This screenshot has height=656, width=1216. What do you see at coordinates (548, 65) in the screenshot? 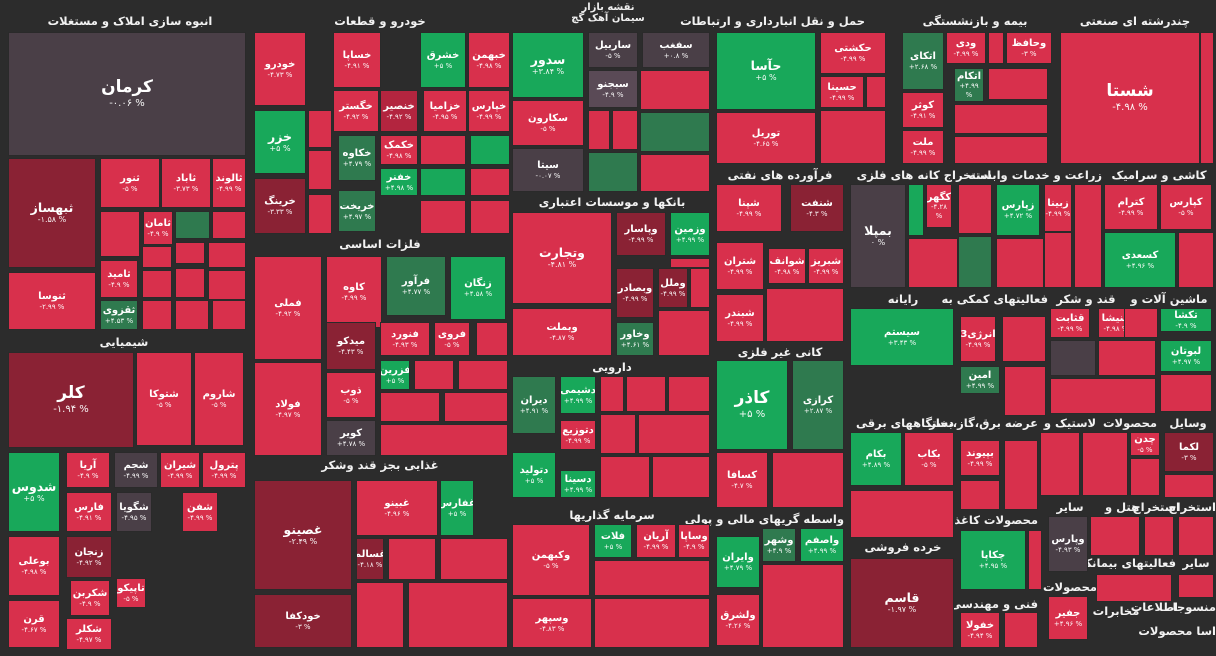
I see `stock-tile-sadoor: سدور +۳.۸۴ %` at bounding box center [548, 65].